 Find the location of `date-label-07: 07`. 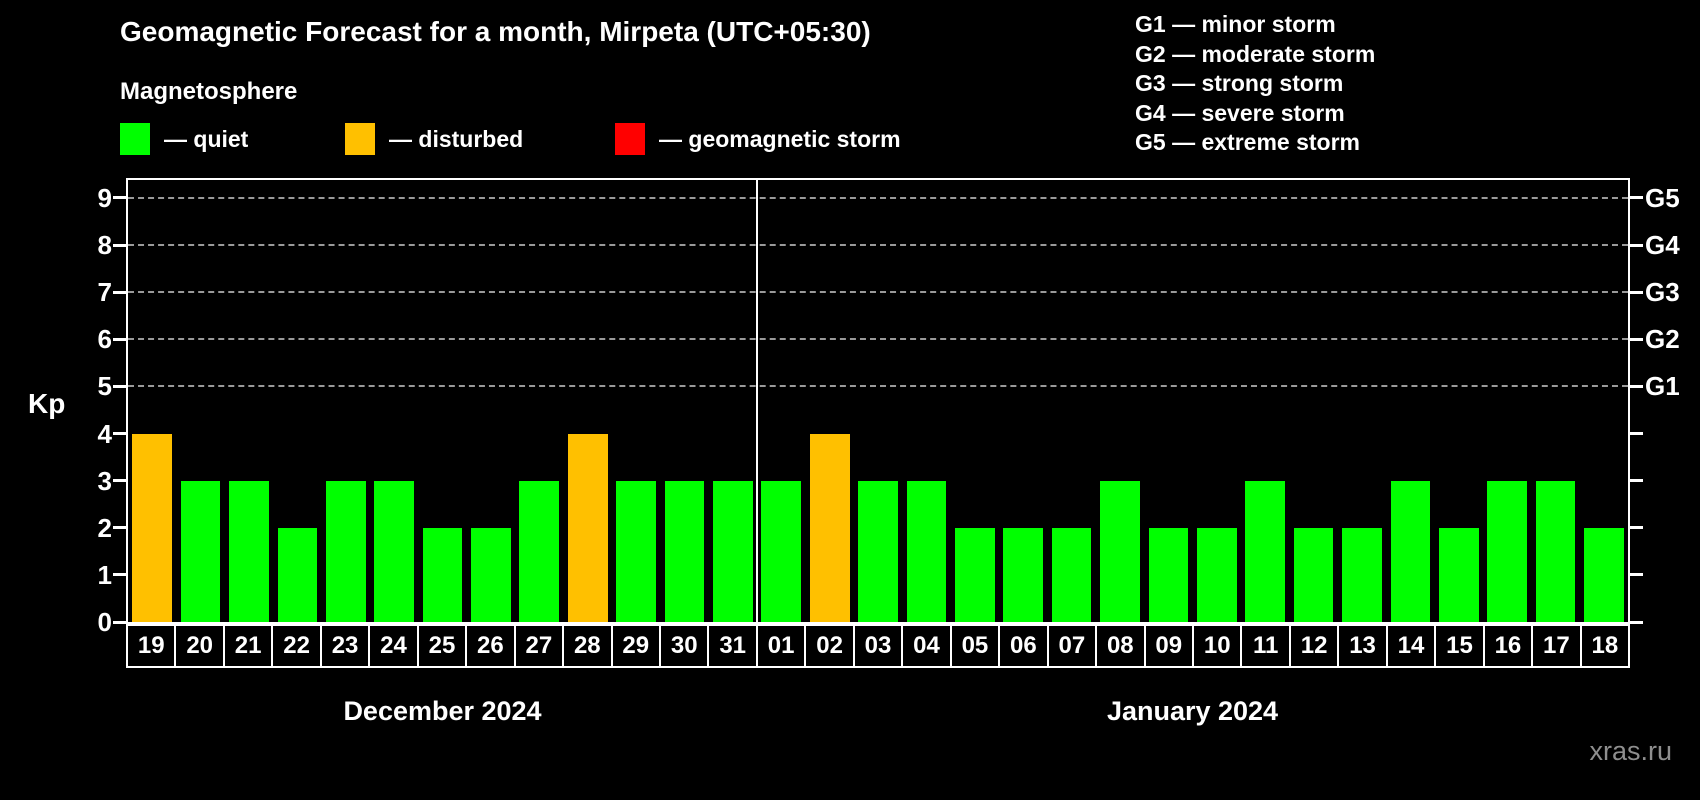

date-label-07: 07 is located at coordinates (1073, 646).